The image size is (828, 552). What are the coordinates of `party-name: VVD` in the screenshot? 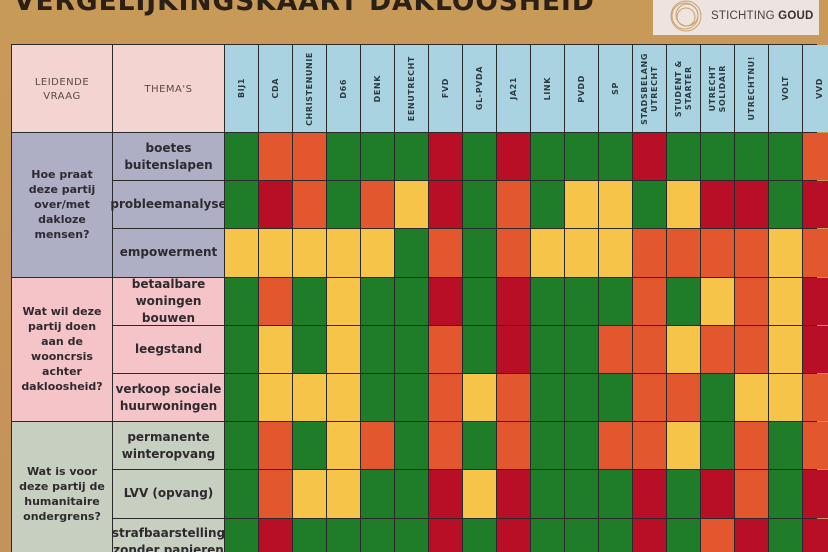 It's located at (819, 88).